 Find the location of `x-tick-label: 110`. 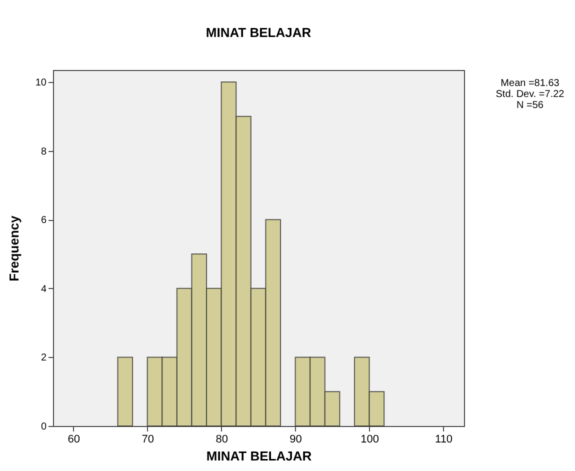

x-tick-label: 110 is located at coordinates (444, 440).